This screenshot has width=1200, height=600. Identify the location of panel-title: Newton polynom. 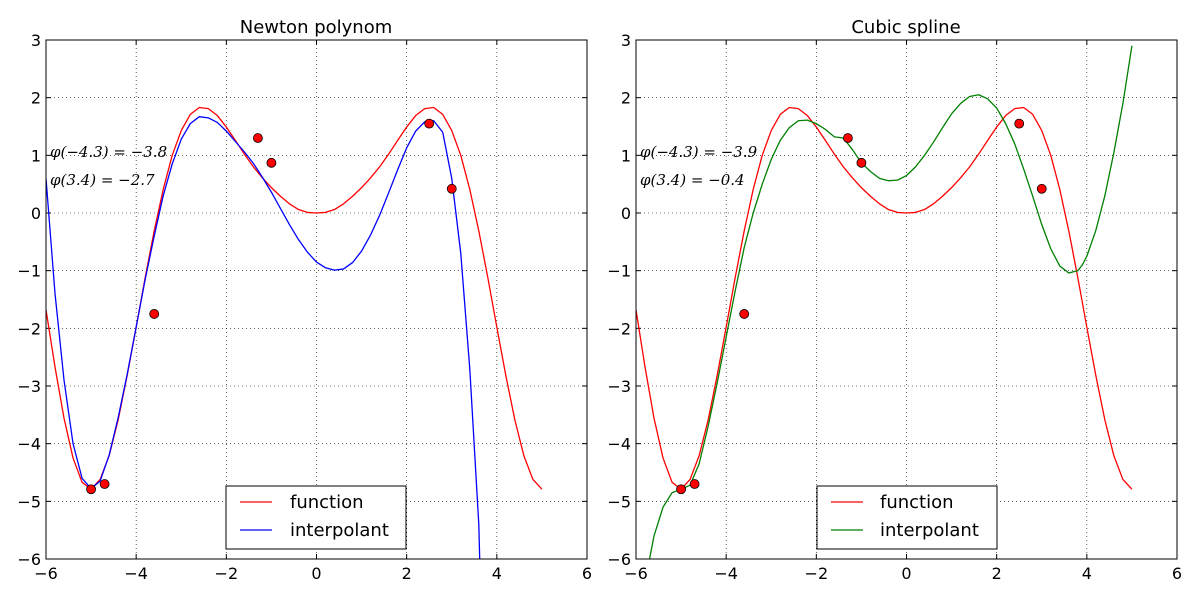
(316, 27).